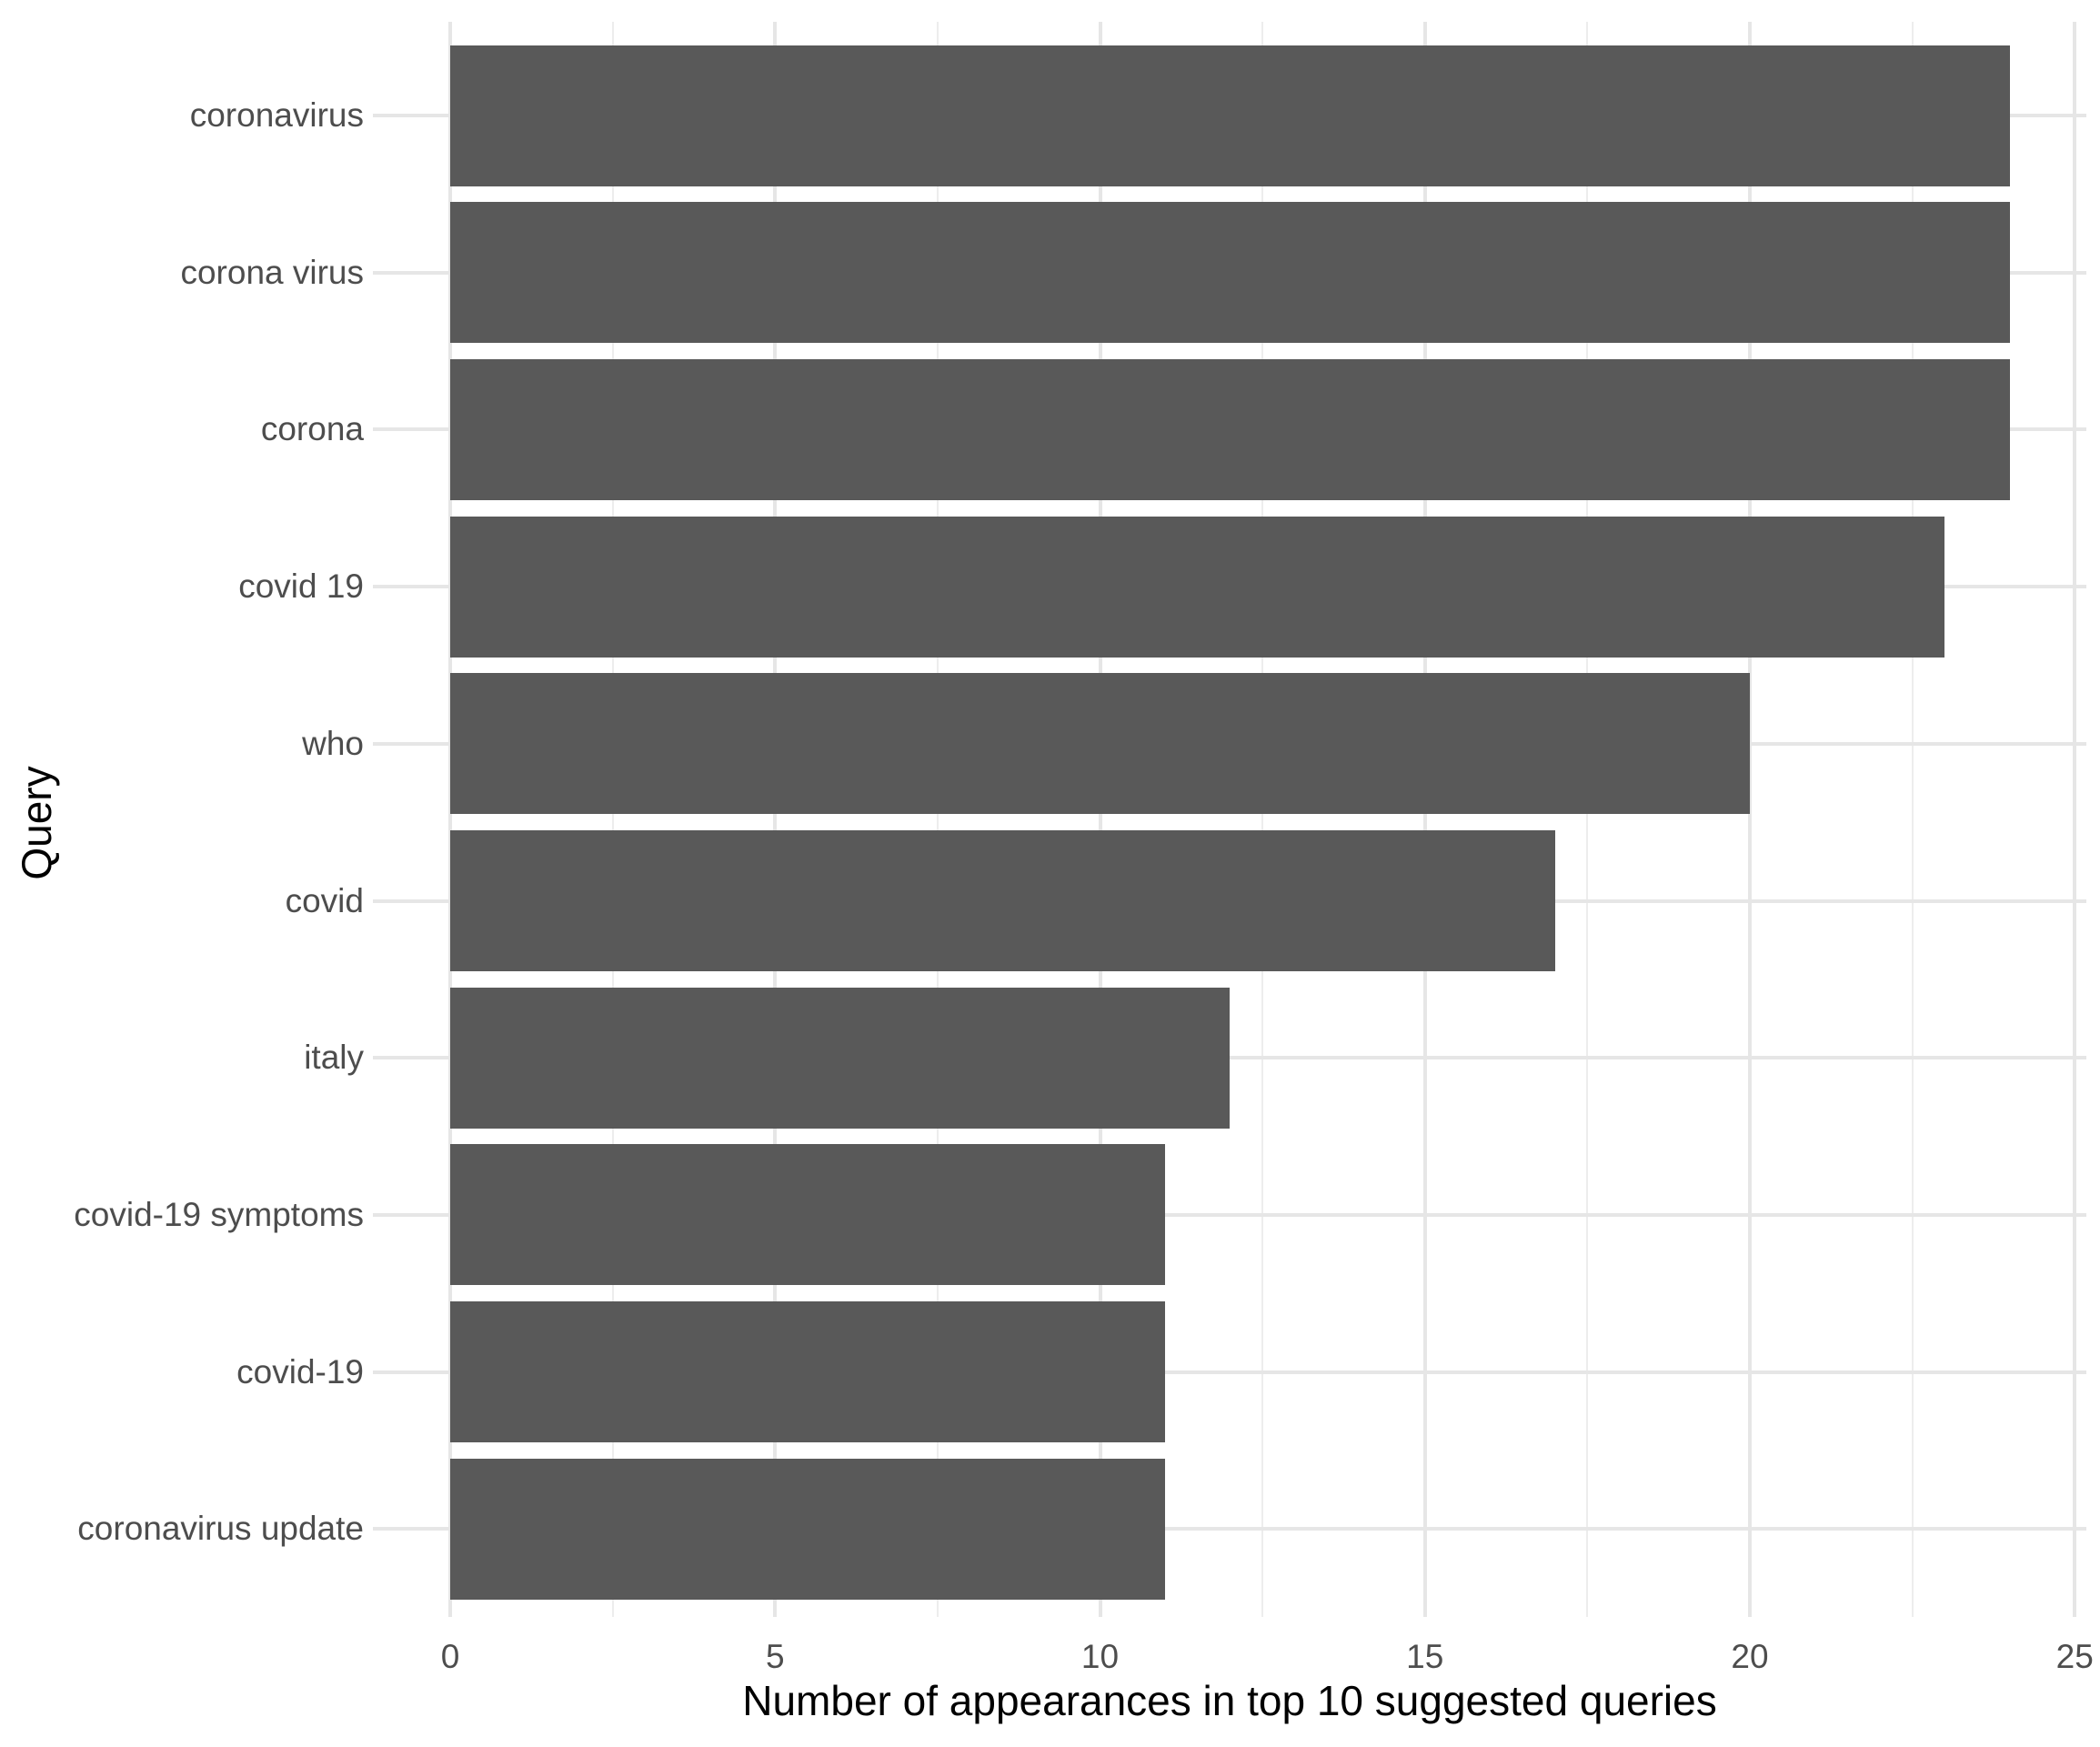  I want to click on bar-covid-19-symptoms, so click(807, 1215).